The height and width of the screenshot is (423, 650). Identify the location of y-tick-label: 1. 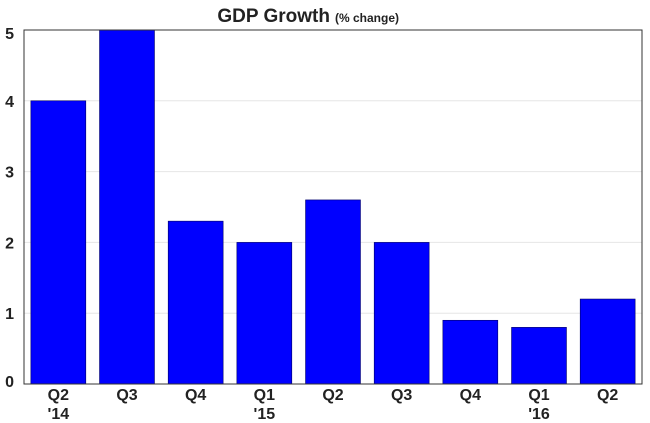
(9, 314).